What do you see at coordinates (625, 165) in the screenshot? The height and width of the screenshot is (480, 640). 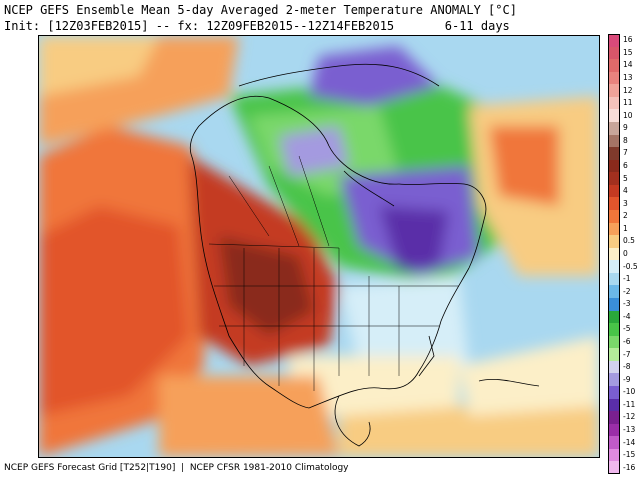 I see `legend-label: 6` at bounding box center [625, 165].